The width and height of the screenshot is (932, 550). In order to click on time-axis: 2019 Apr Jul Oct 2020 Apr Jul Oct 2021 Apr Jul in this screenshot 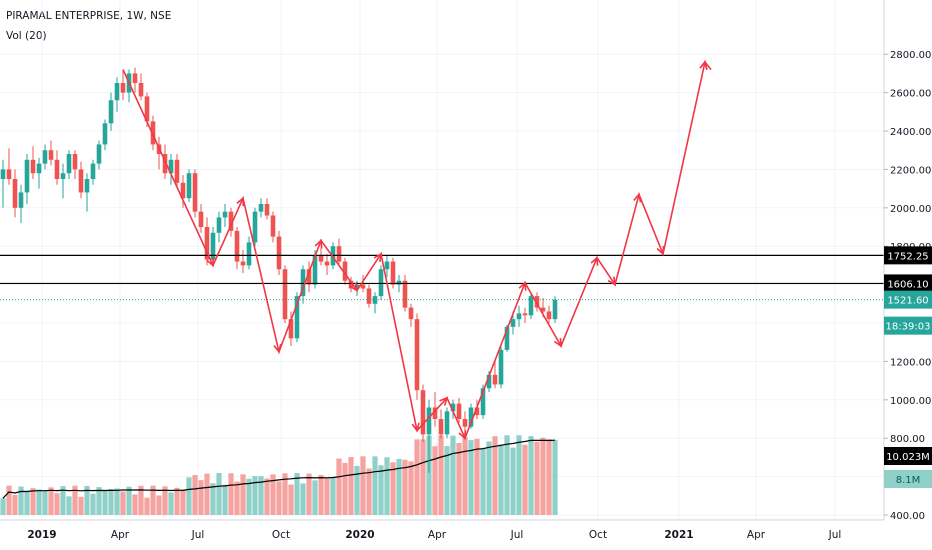, I will do `click(434, 535)`.